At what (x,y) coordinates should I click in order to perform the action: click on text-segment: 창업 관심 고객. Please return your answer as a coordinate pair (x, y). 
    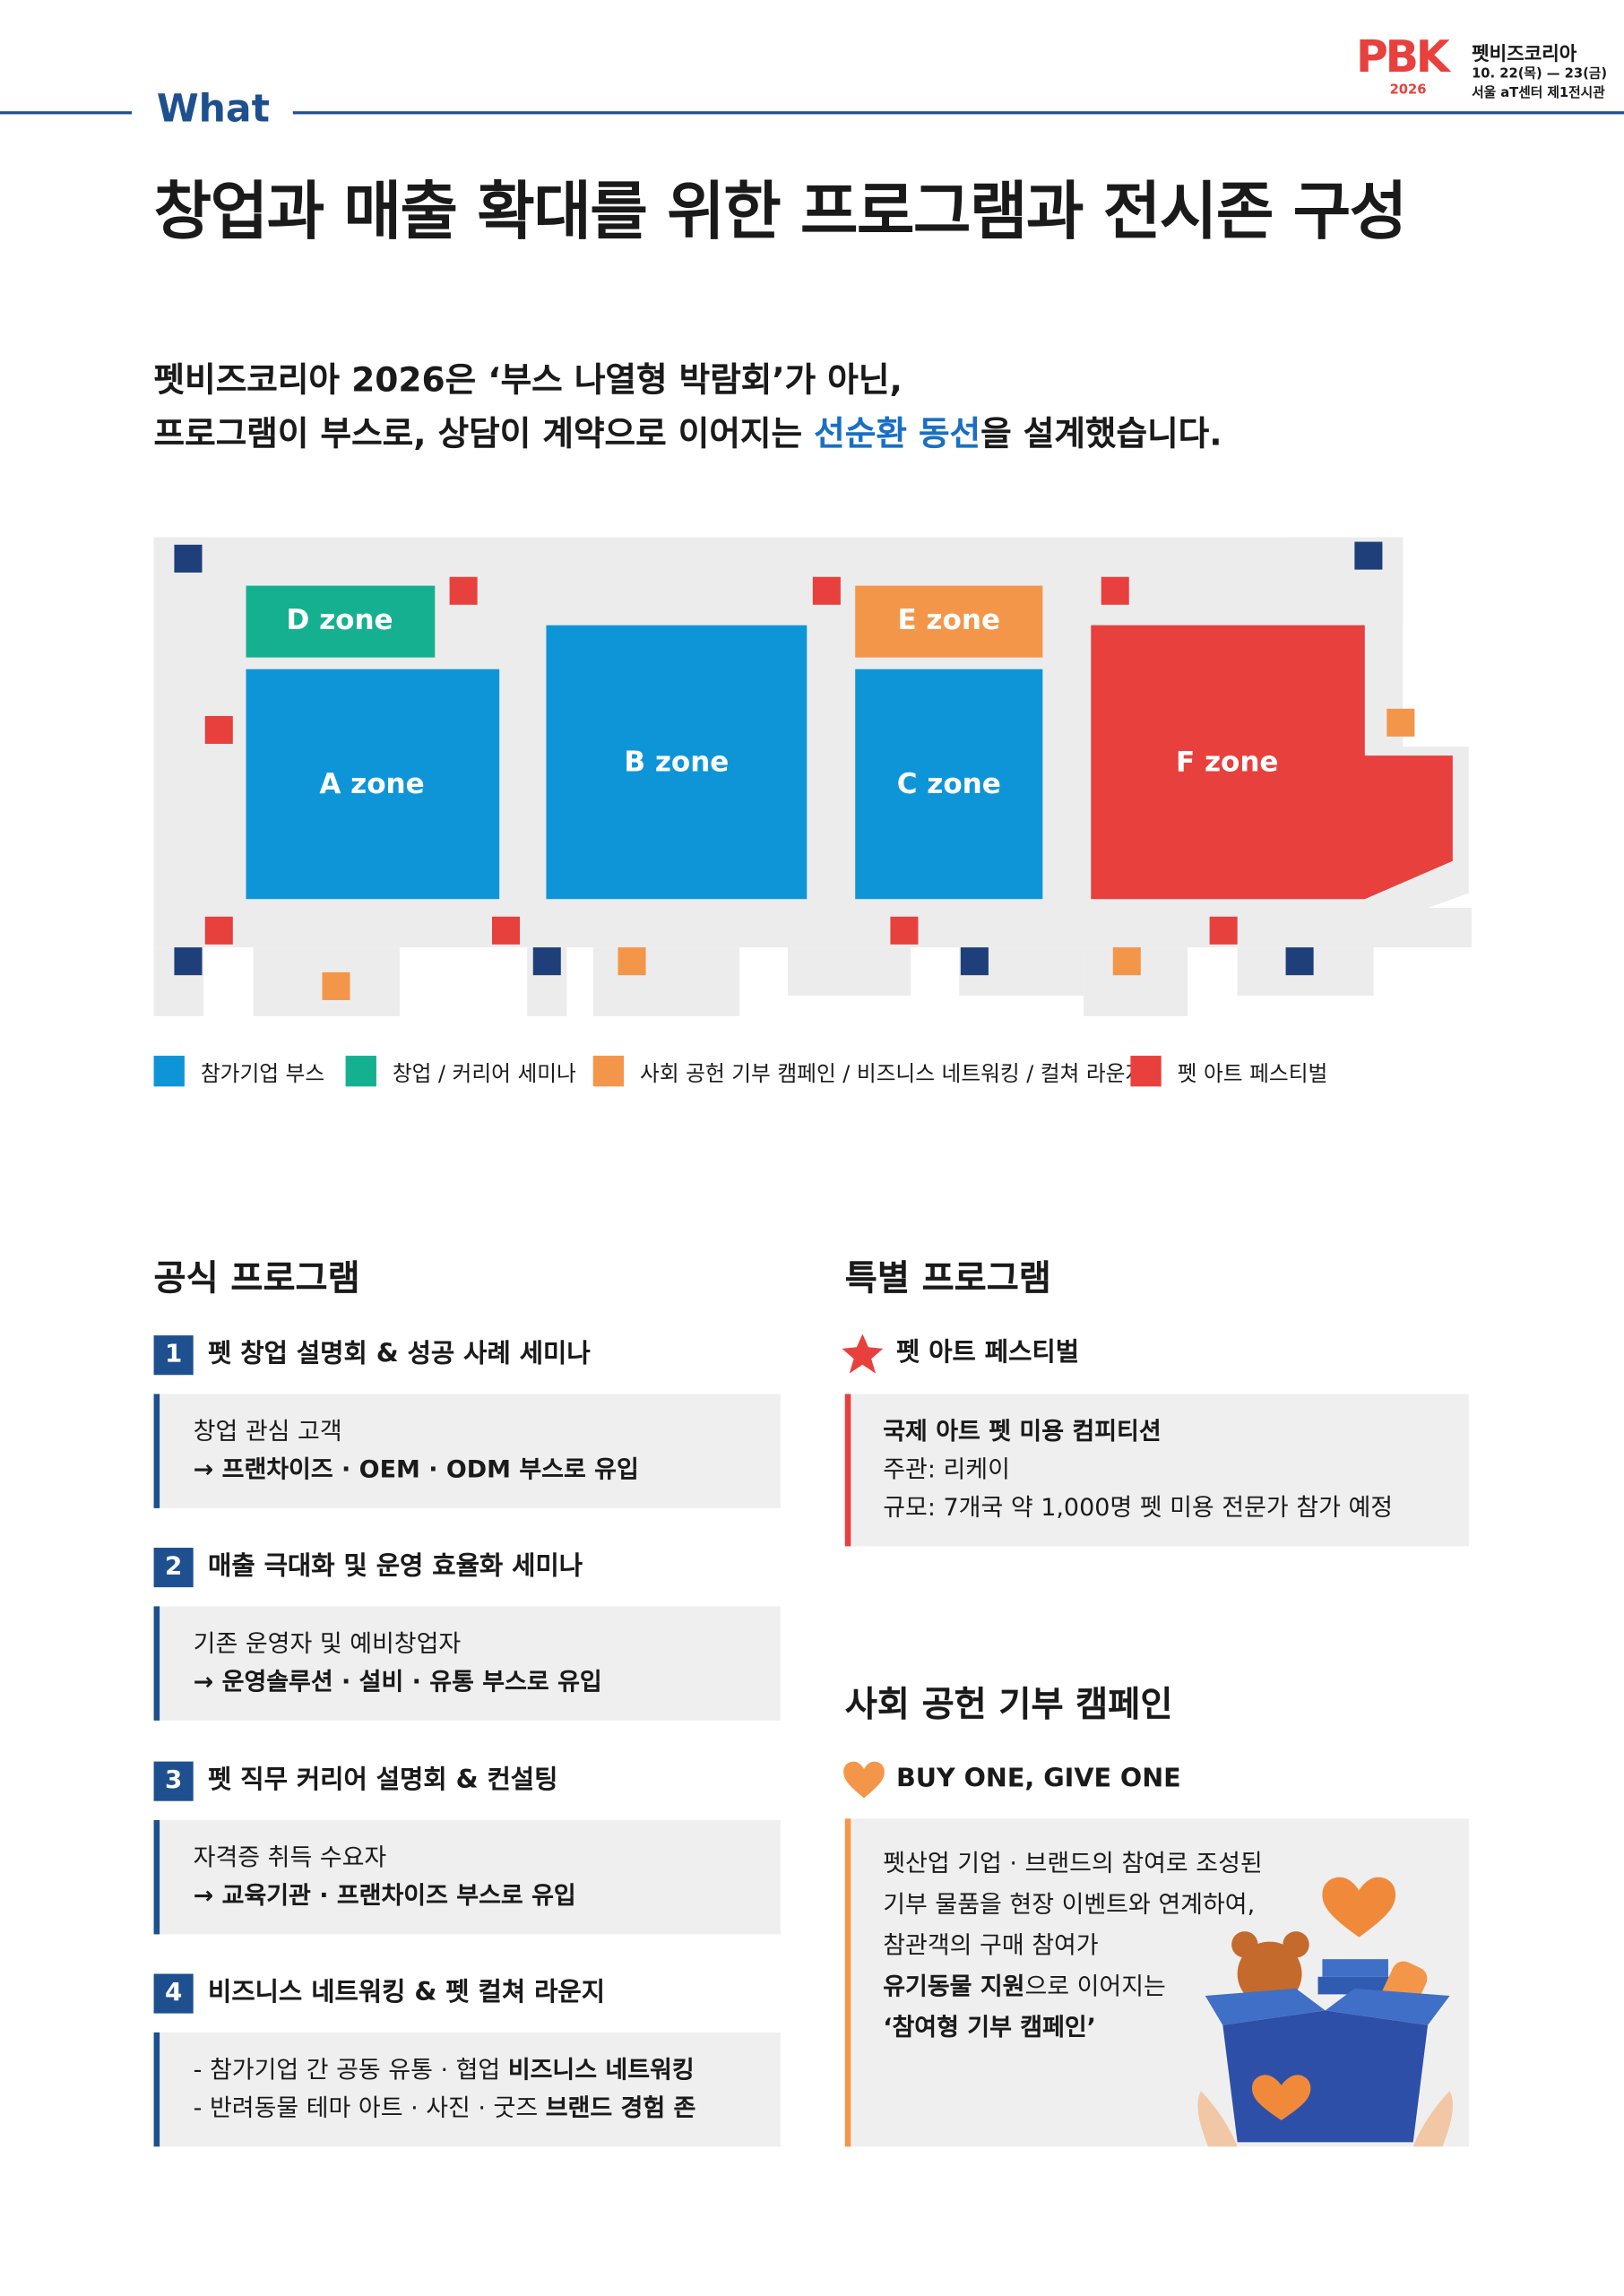
    Looking at the image, I should click on (268, 1432).